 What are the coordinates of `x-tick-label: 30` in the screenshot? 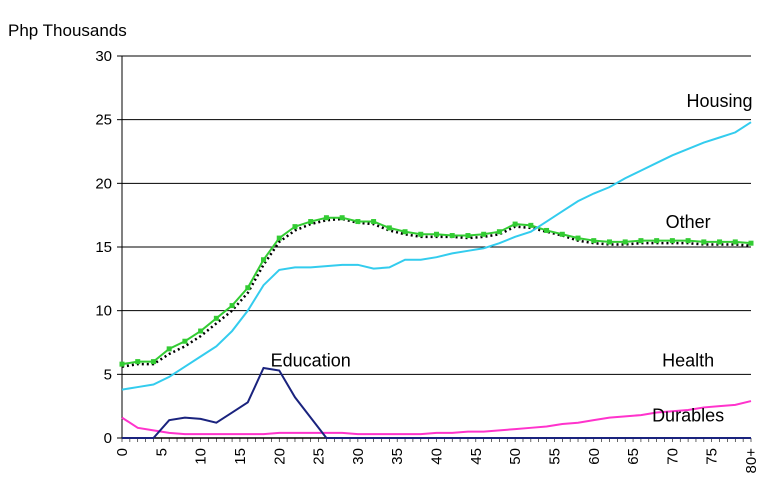 It's located at (358, 456).